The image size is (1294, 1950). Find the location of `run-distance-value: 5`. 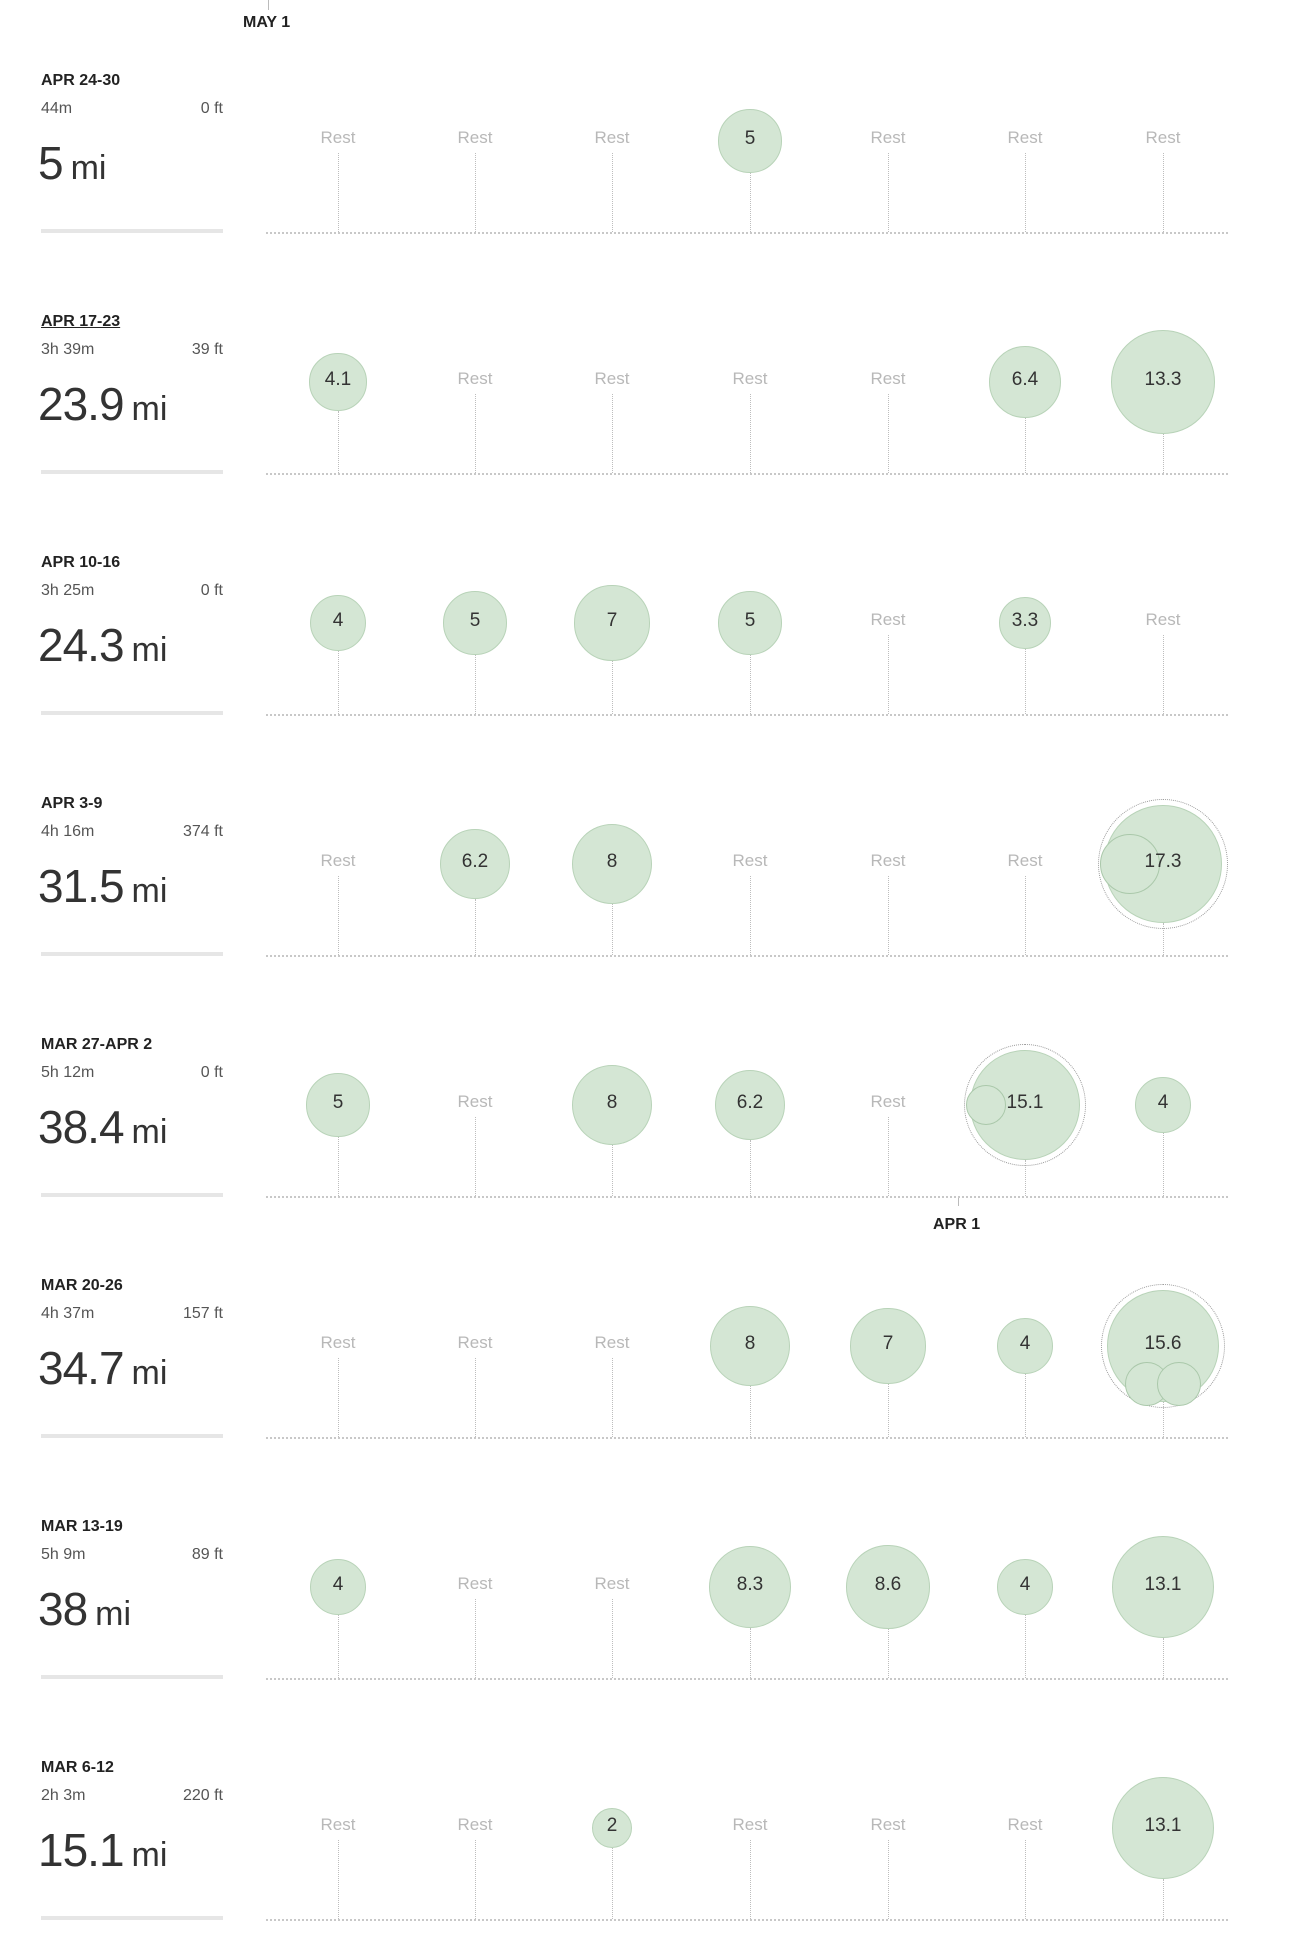

run-distance-value: 5 is located at coordinates (750, 620).